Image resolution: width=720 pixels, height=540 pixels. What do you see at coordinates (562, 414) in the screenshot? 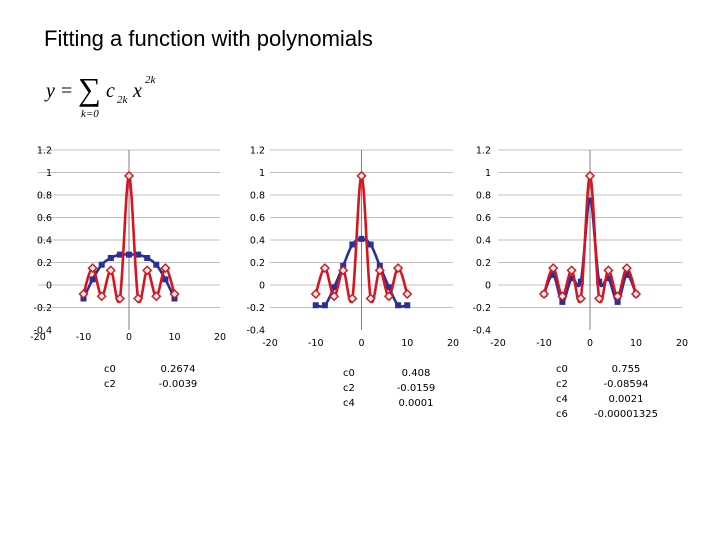
I see `coef-name: c6` at bounding box center [562, 414].